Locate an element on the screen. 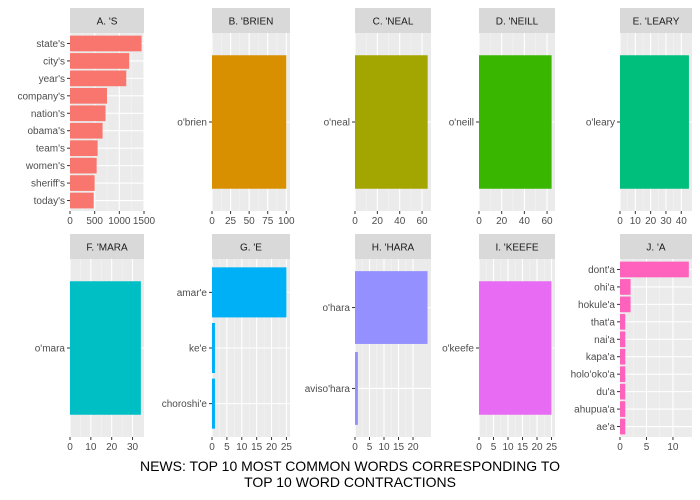 This screenshot has height=500, width=700. facet-panel: E. 'LEARY o'leary 0 10 20 30 40 is located at coordinates (639, 117).